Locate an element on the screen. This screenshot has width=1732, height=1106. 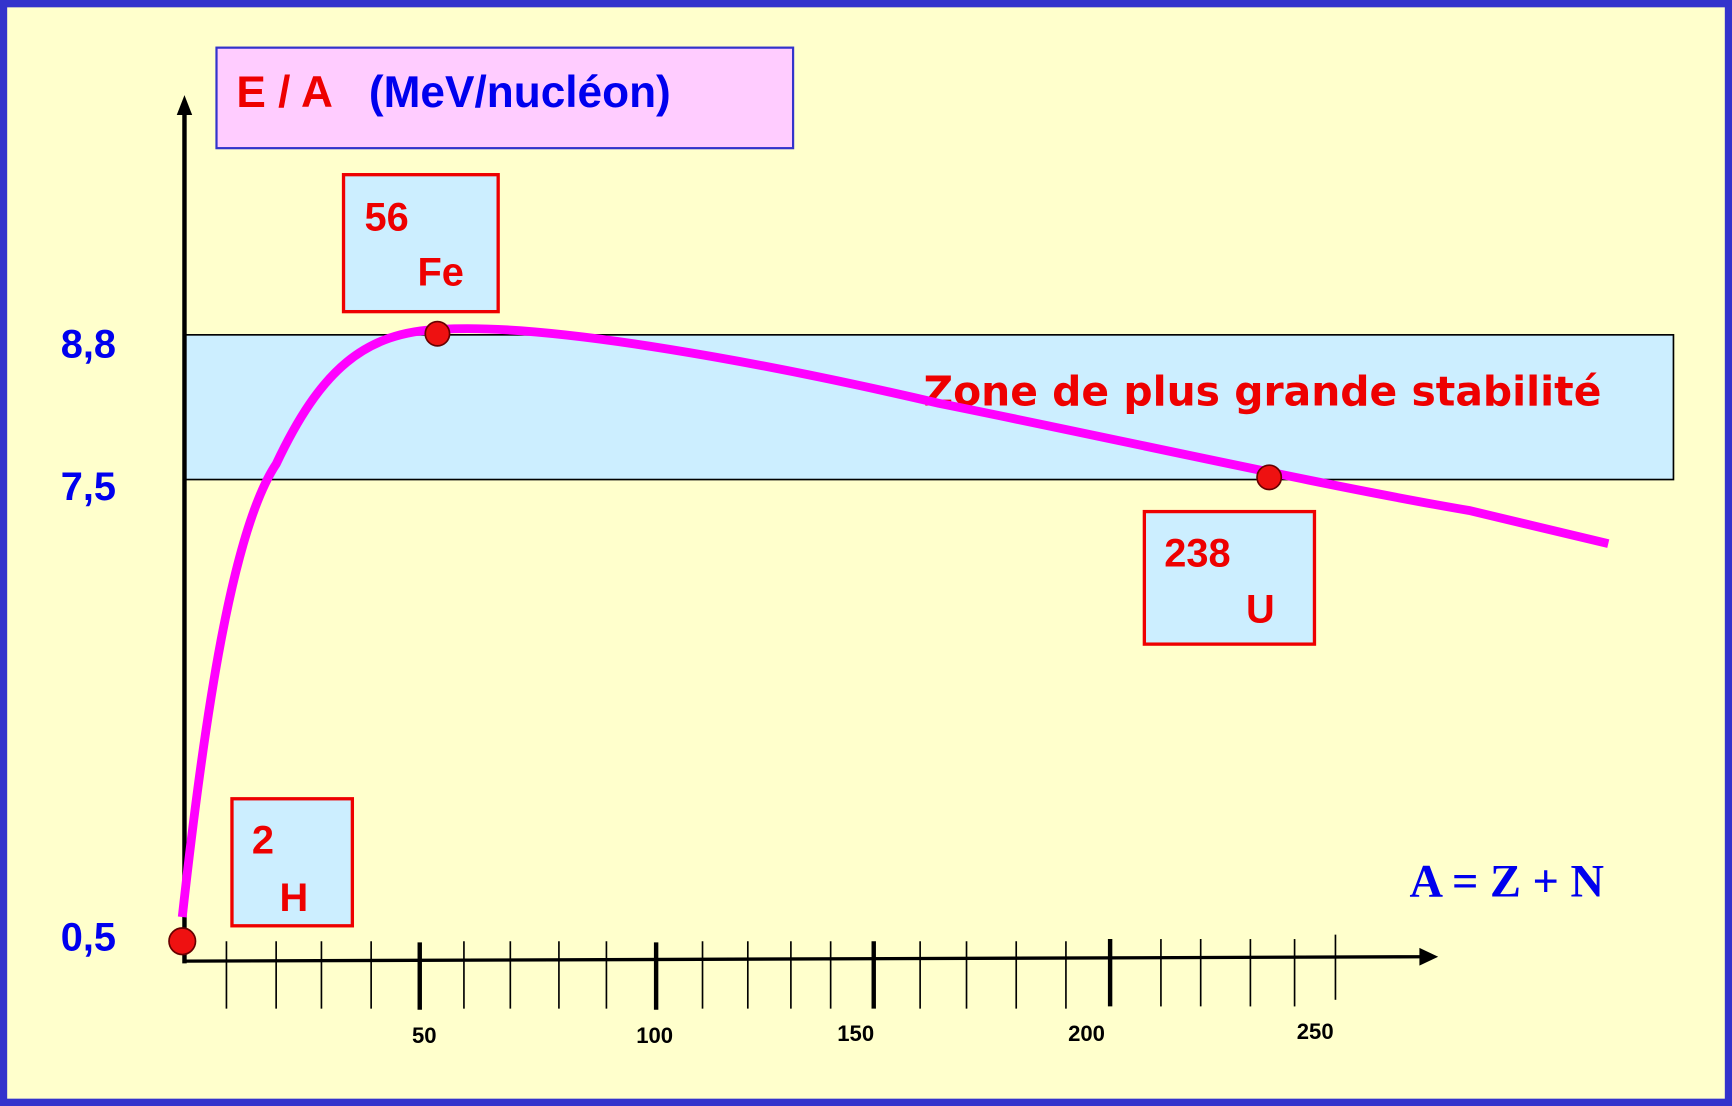
x-axis is located at coordinates (804, 959).